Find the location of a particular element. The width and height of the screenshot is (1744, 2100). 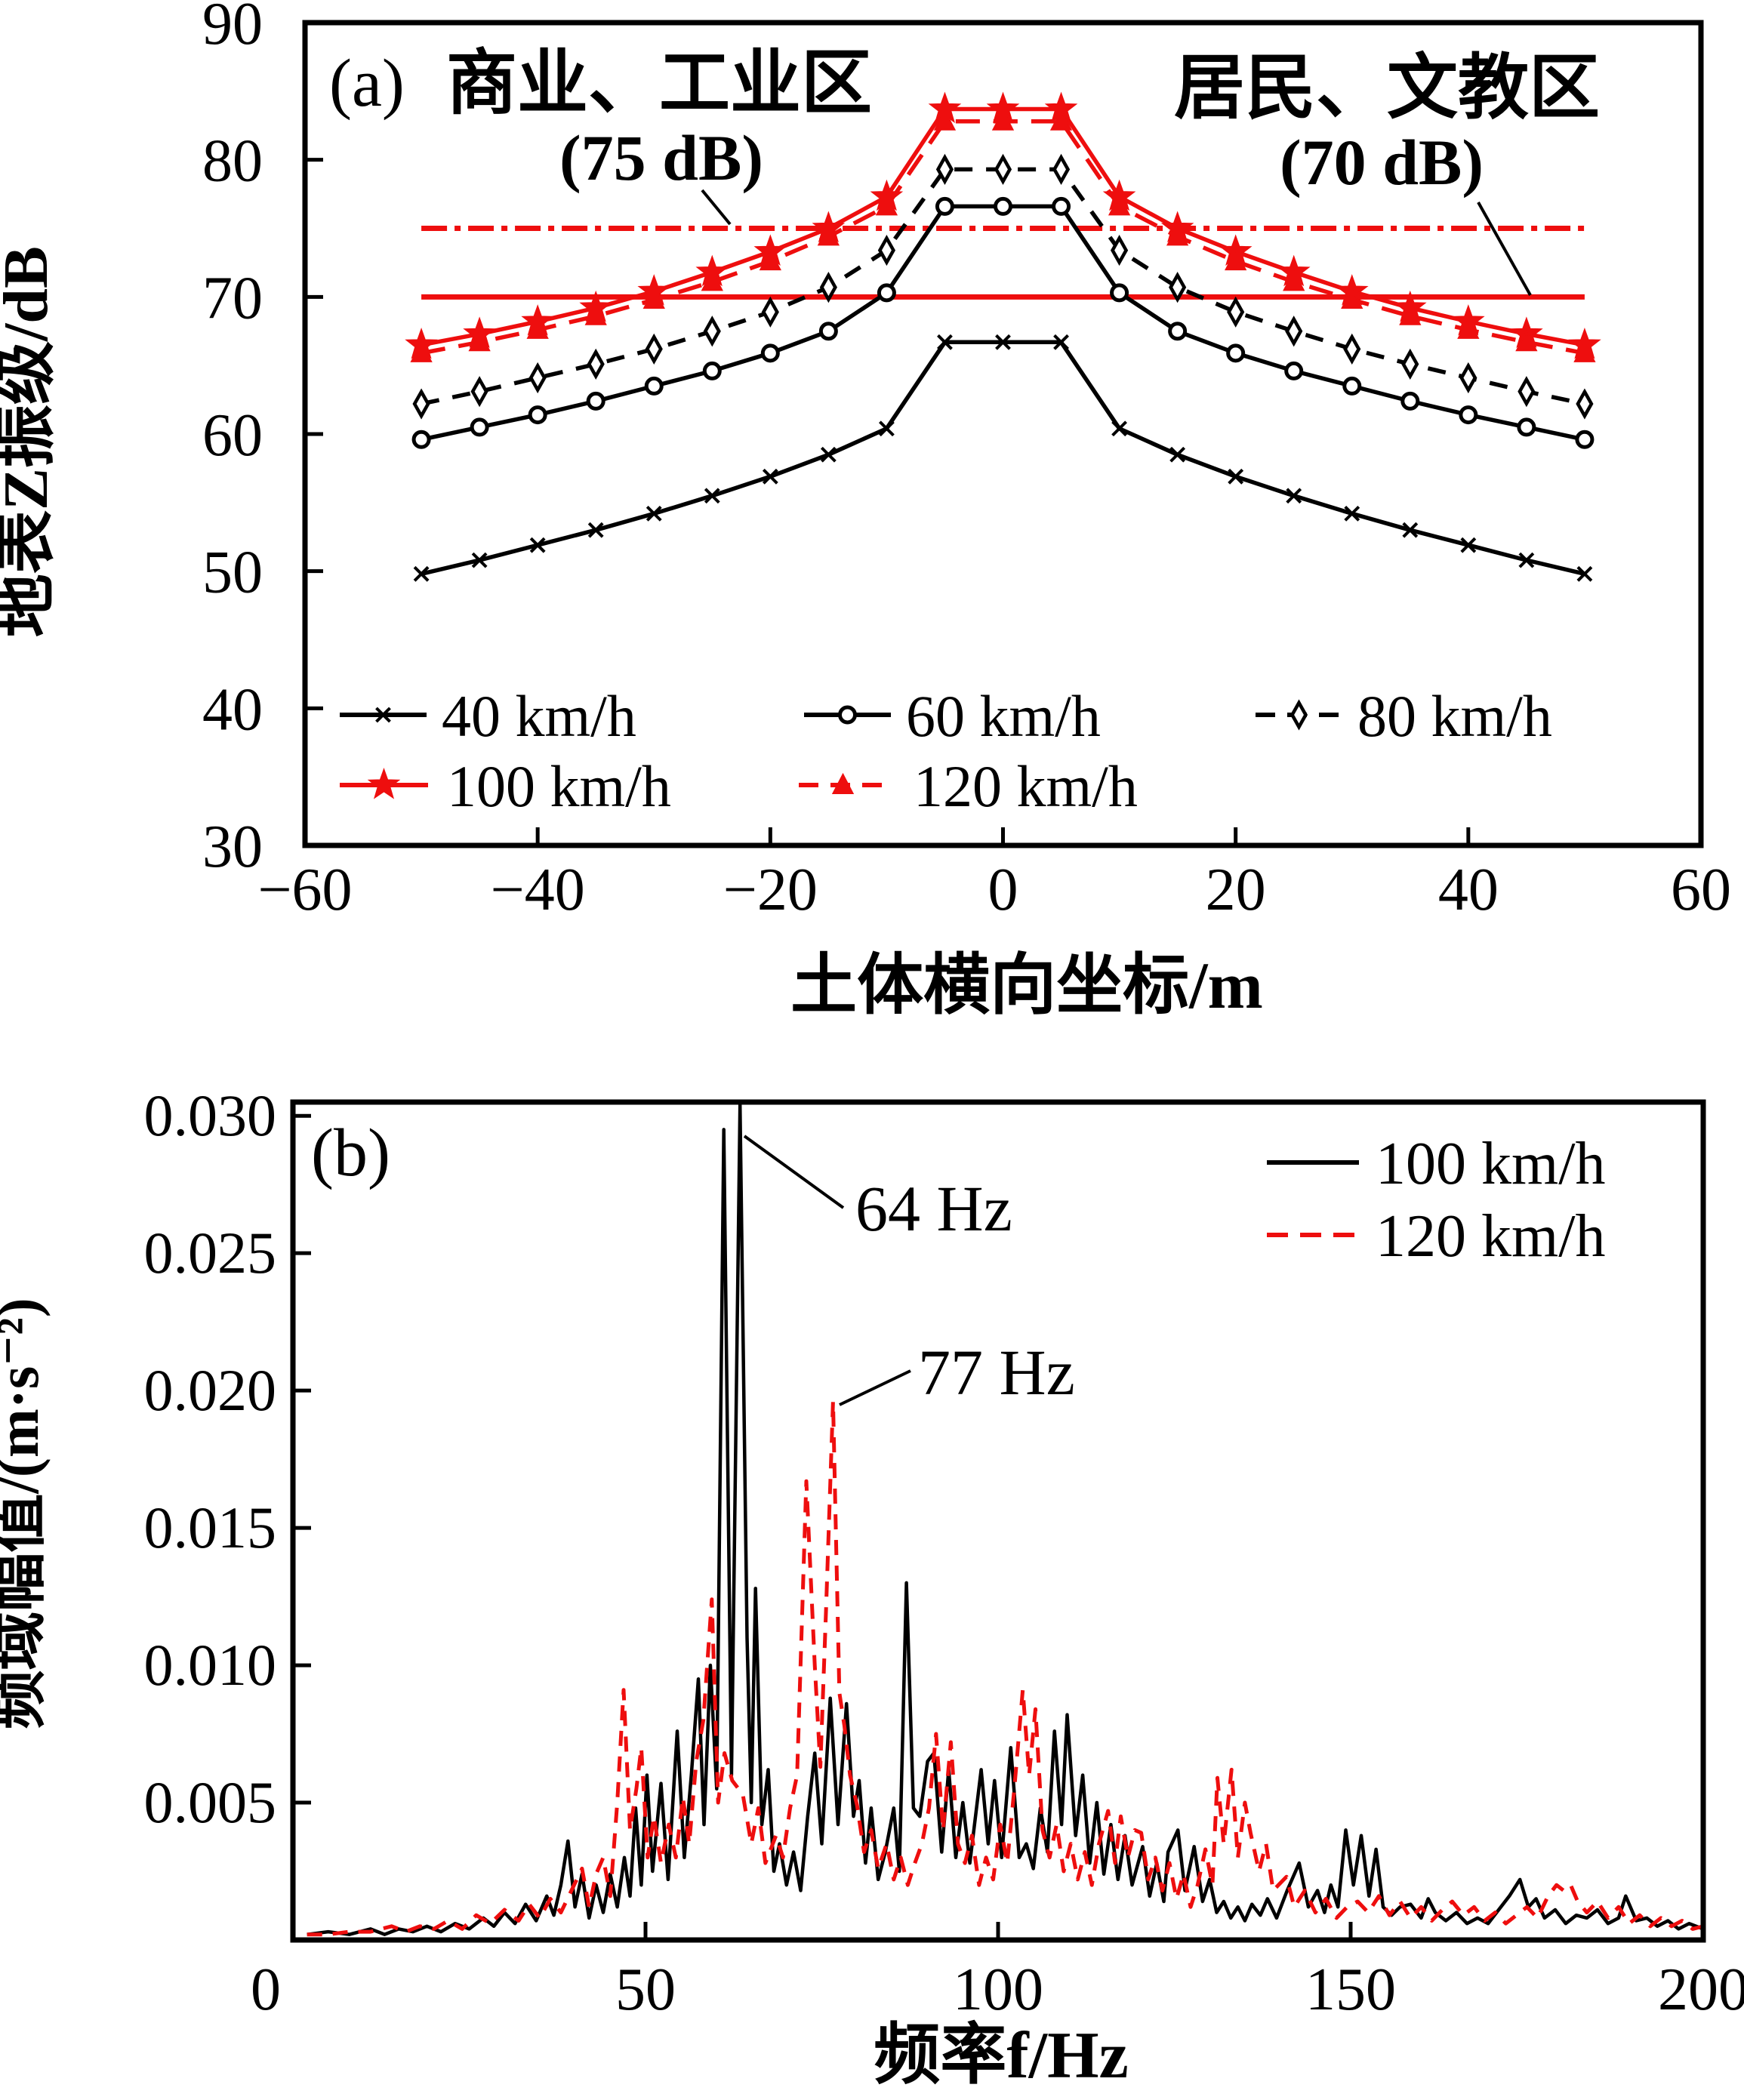

x-tick-label: 20 is located at coordinates (1236, 890).